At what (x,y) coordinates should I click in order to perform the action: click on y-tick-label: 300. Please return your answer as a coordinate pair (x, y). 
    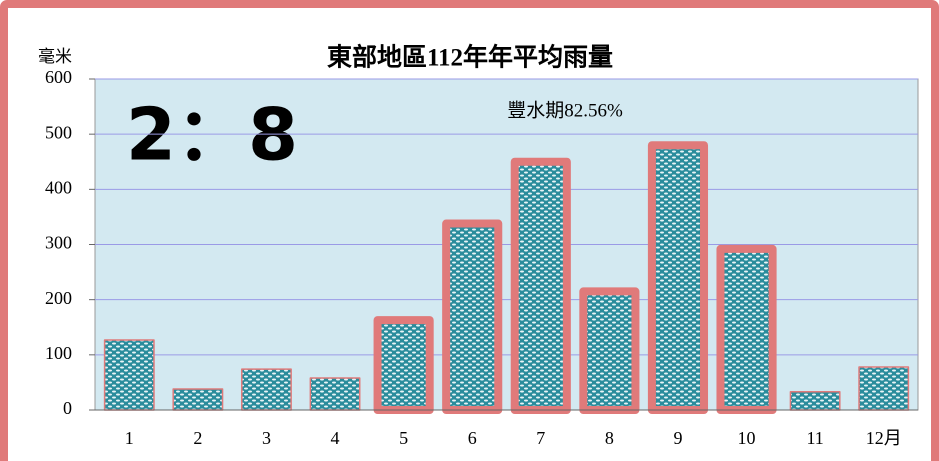
    Looking at the image, I should click on (58, 243).